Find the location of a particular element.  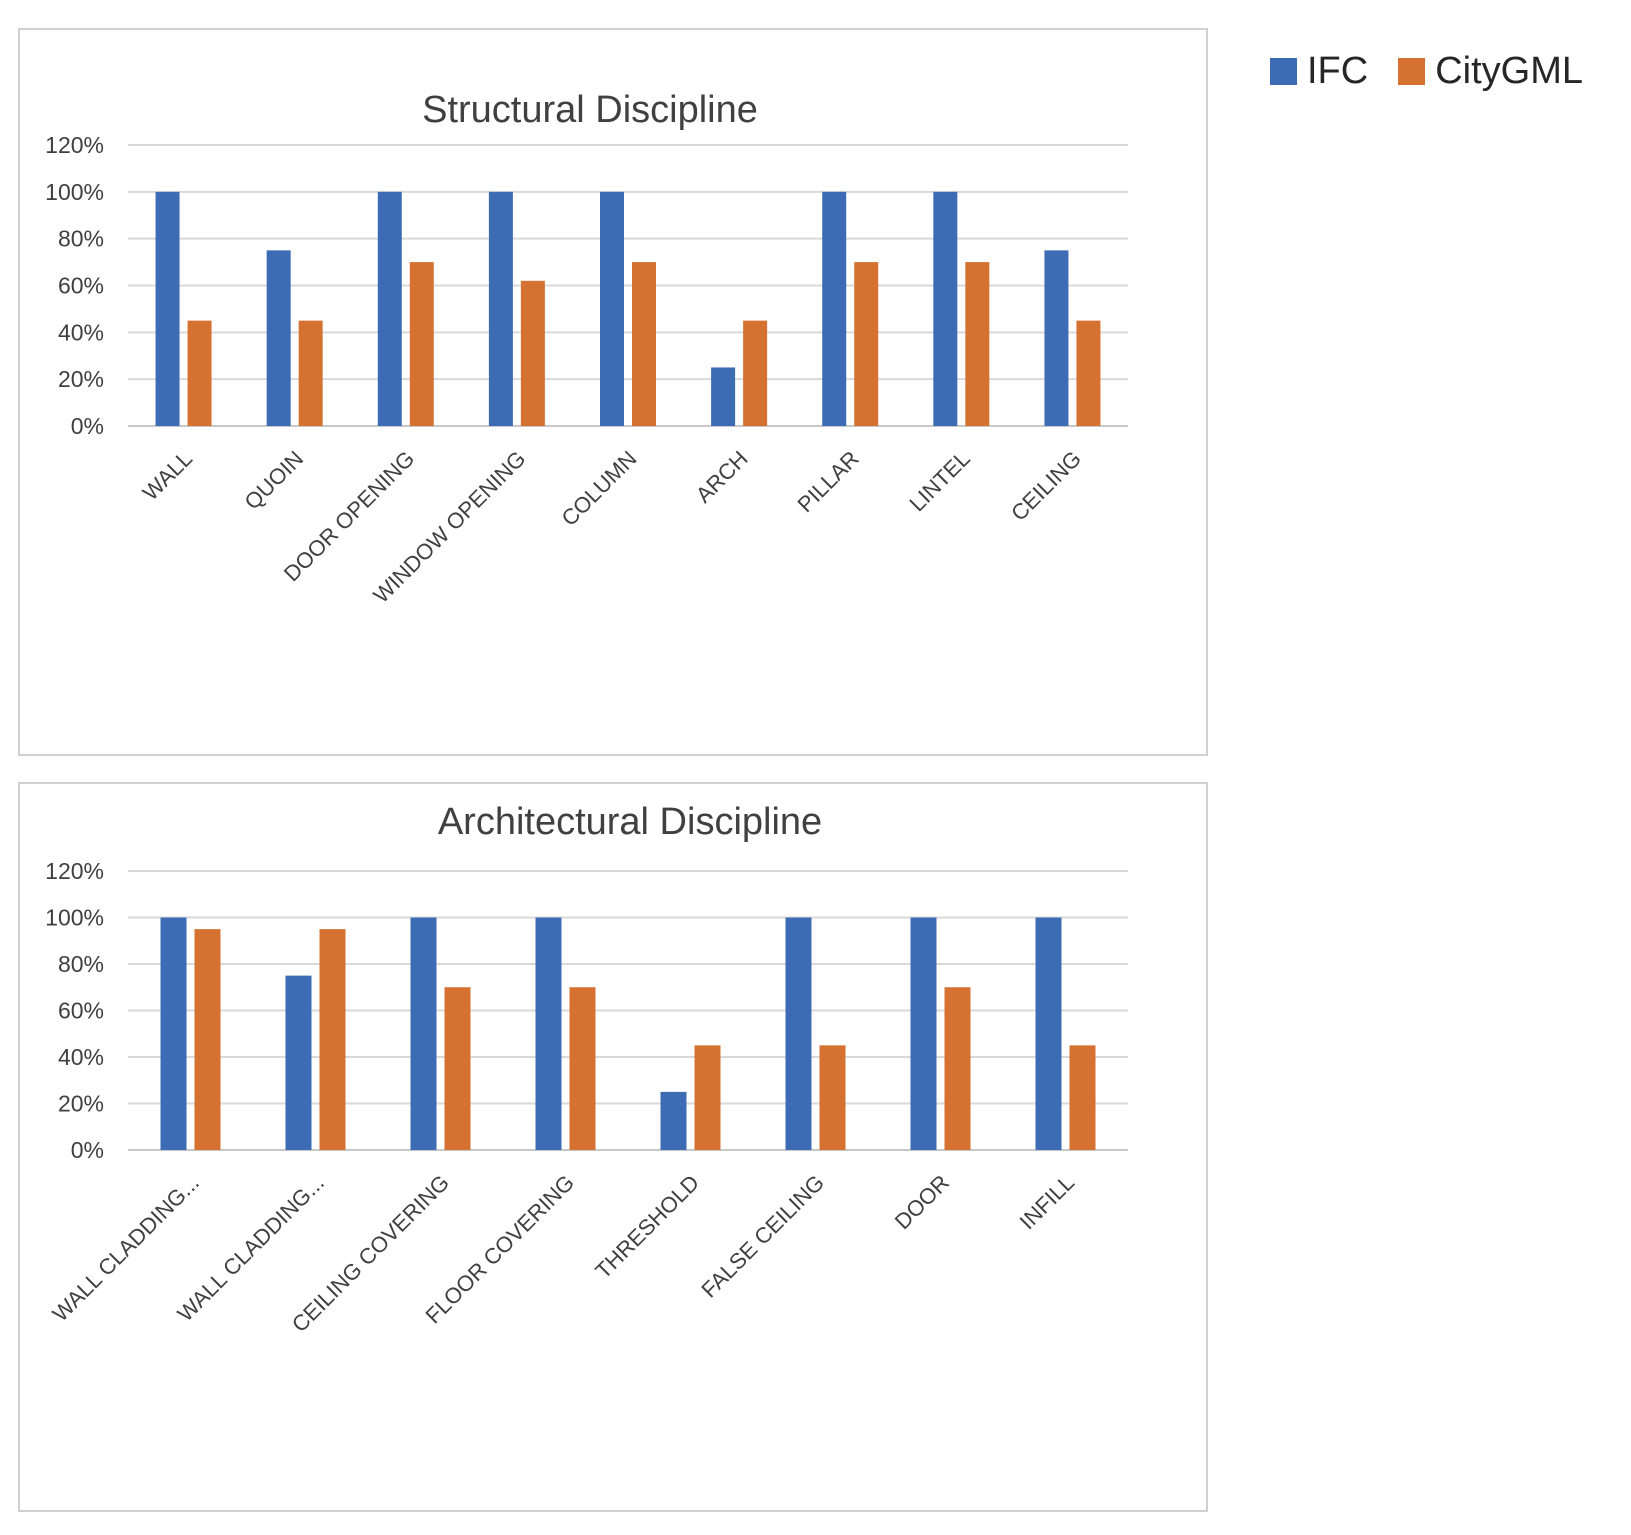

bar-citygml-ceiling-covering is located at coordinates (457, 1068).